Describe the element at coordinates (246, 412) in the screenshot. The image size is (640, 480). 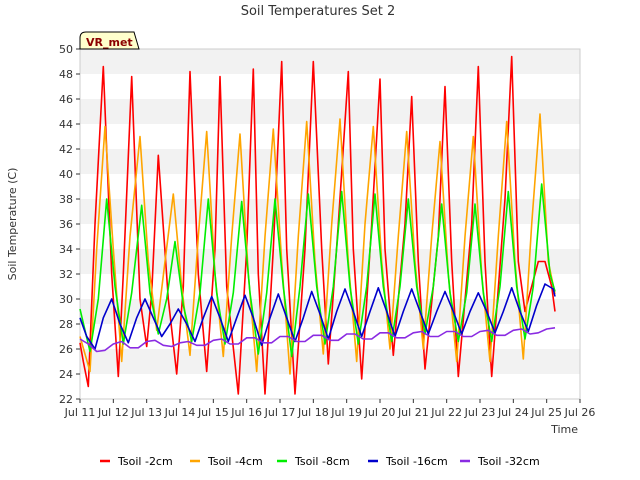
I see `x-tick-label: Jul 16` at that location.